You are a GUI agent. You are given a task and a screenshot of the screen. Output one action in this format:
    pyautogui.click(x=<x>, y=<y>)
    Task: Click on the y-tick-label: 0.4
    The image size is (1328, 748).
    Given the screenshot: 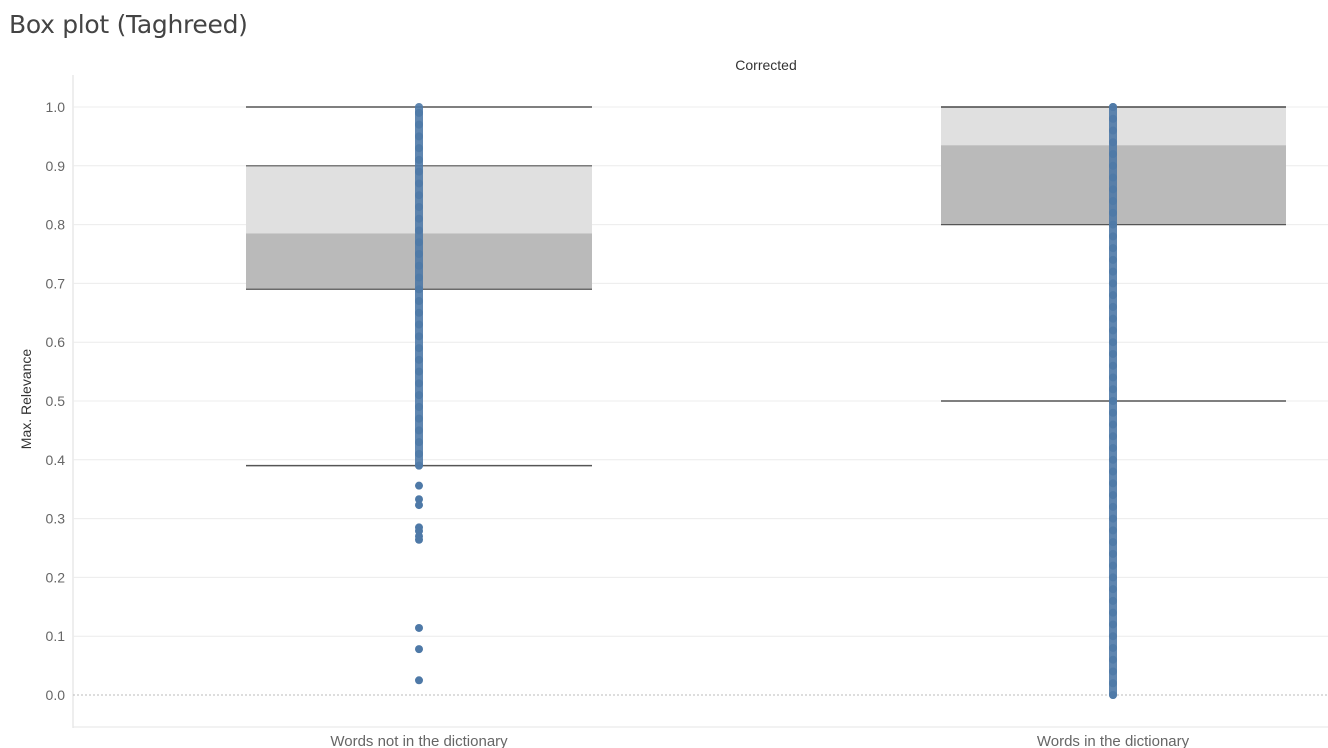 What is the action you would take?
    pyautogui.click(x=56, y=460)
    